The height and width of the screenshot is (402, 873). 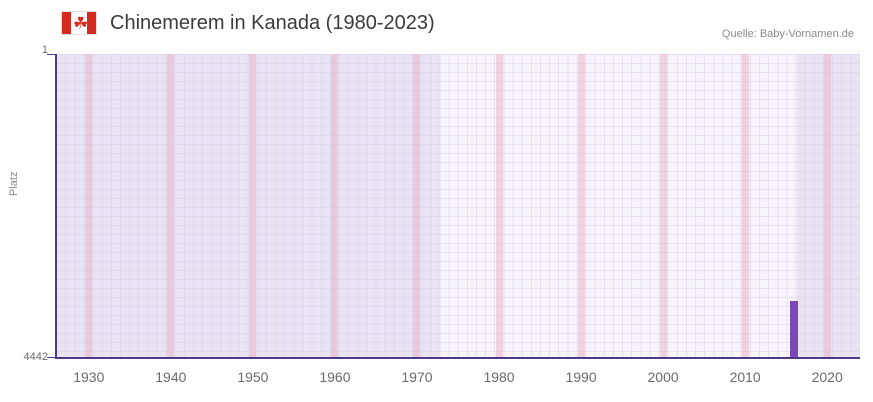 What do you see at coordinates (499, 377) in the screenshot?
I see `x-tick-label-1980: 1980` at bounding box center [499, 377].